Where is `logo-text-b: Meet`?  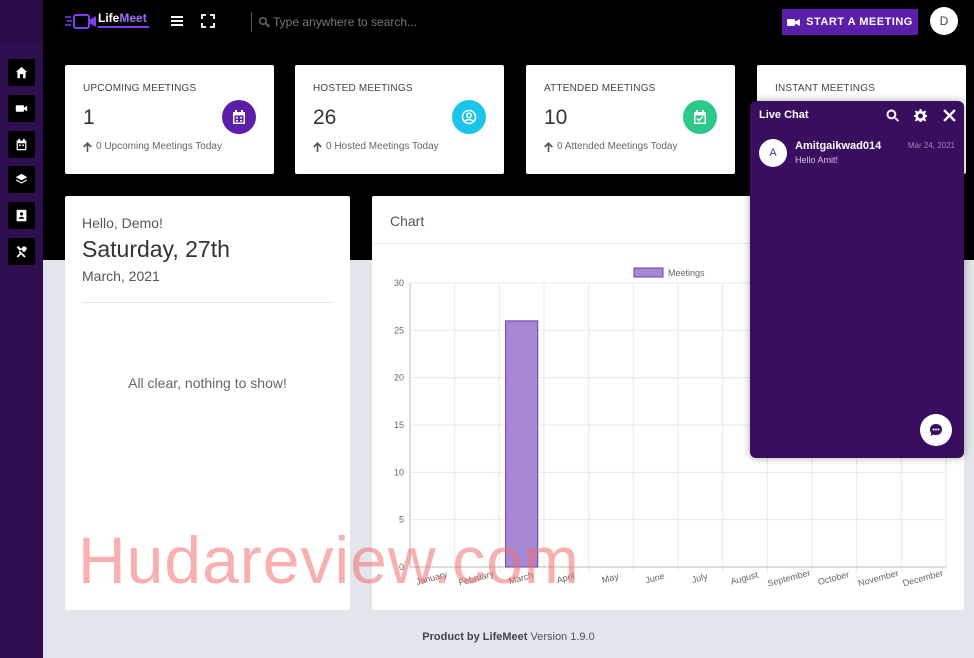
logo-text-b: Meet is located at coordinates (133, 18).